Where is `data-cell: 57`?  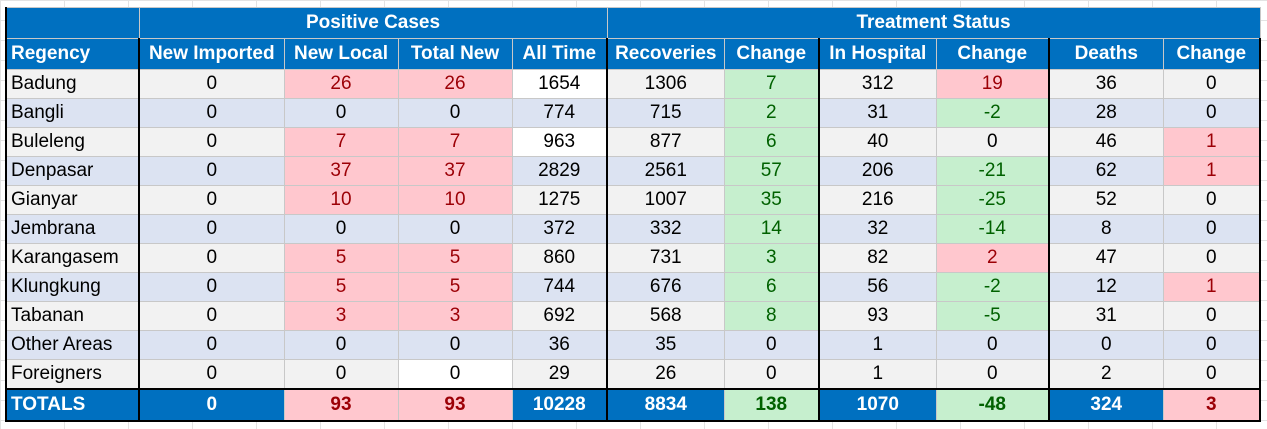
data-cell: 57 is located at coordinates (772, 171).